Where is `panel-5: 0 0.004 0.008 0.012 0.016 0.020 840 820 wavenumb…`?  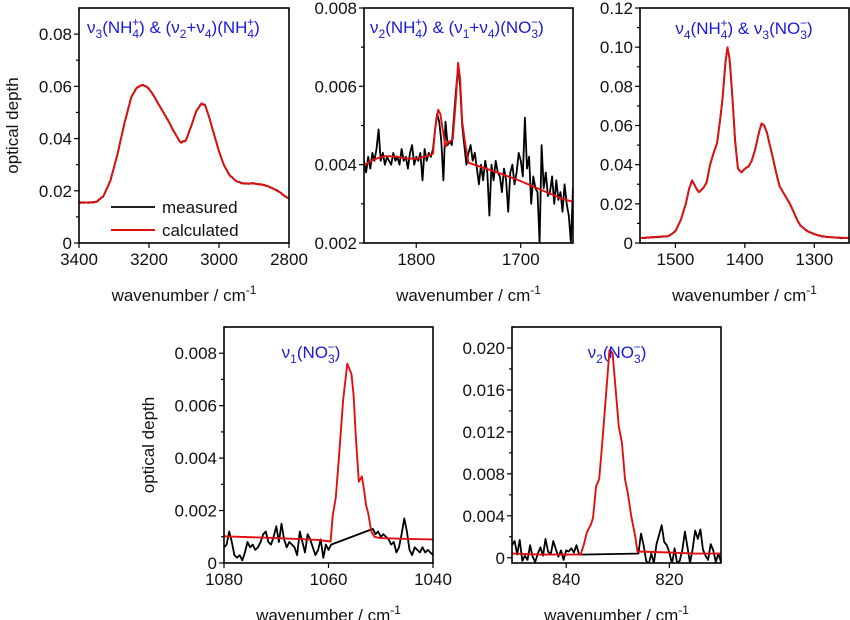 panel-5: 0 0.004 0.008 0.012 0.016 0.020 840 820 wavenumb… is located at coordinates (592, 473).